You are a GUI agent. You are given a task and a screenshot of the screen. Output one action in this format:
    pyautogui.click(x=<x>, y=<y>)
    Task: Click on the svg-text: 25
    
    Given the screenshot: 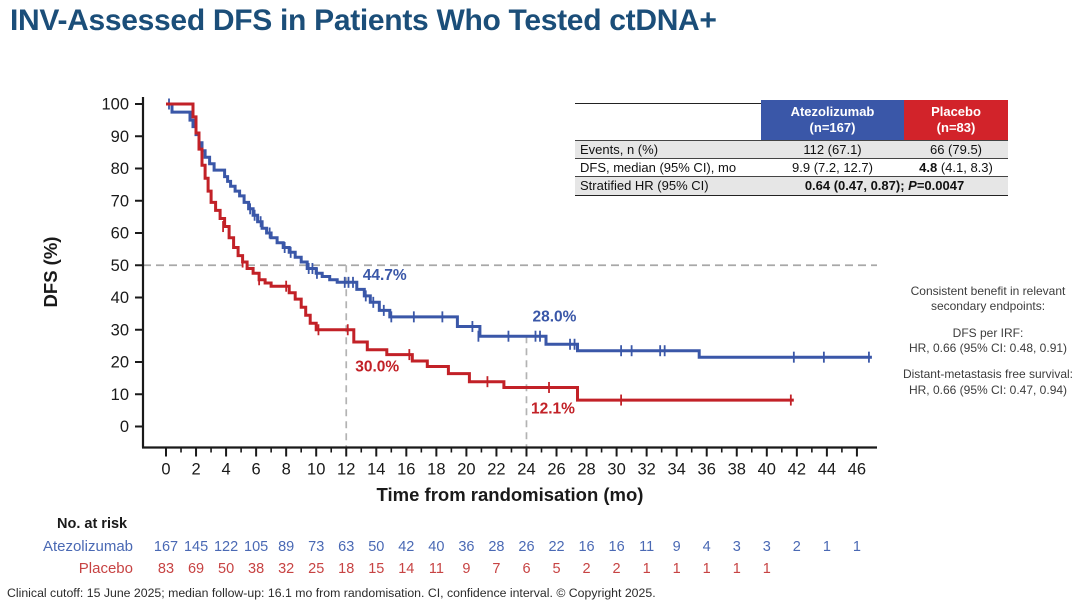 What is the action you would take?
    pyautogui.click(x=316, y=569)
    